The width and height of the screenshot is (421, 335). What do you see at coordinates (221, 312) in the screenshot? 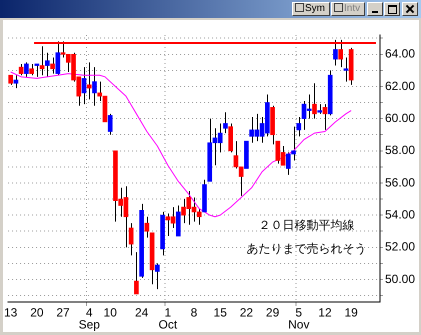
I see `x-tick-label: 15` at bounding box center [221, 312].